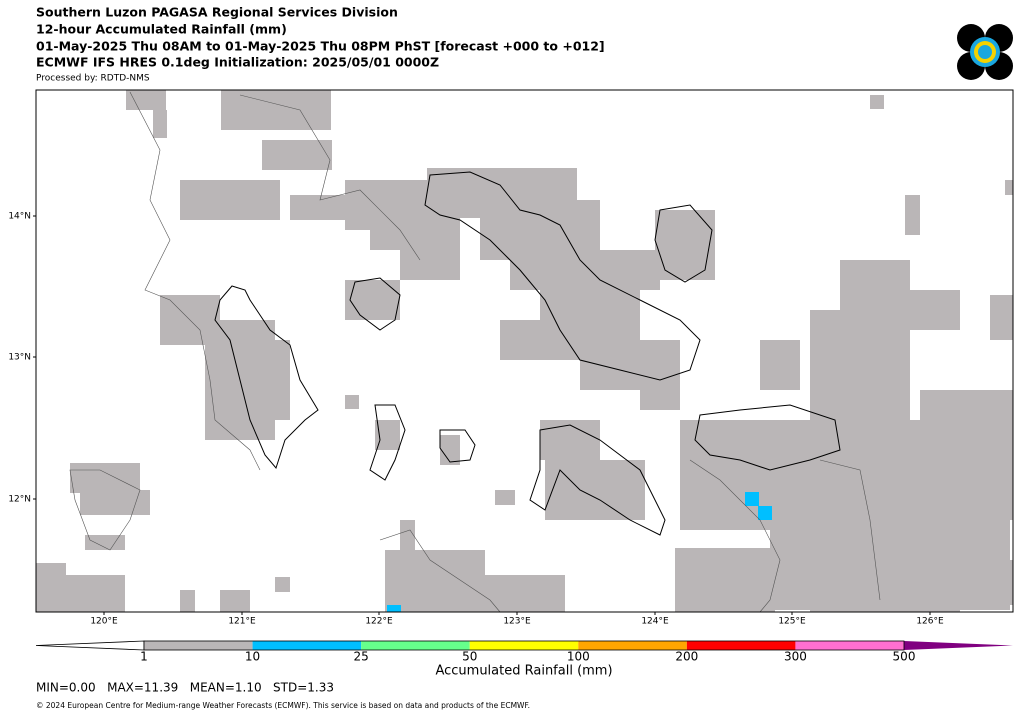 The height and width of the screenshot is (717, 1022). What do you see at coordinates (104, 622) in the screenshot?
I see `lon-label: 120°E` at bounding box center [104, 622].